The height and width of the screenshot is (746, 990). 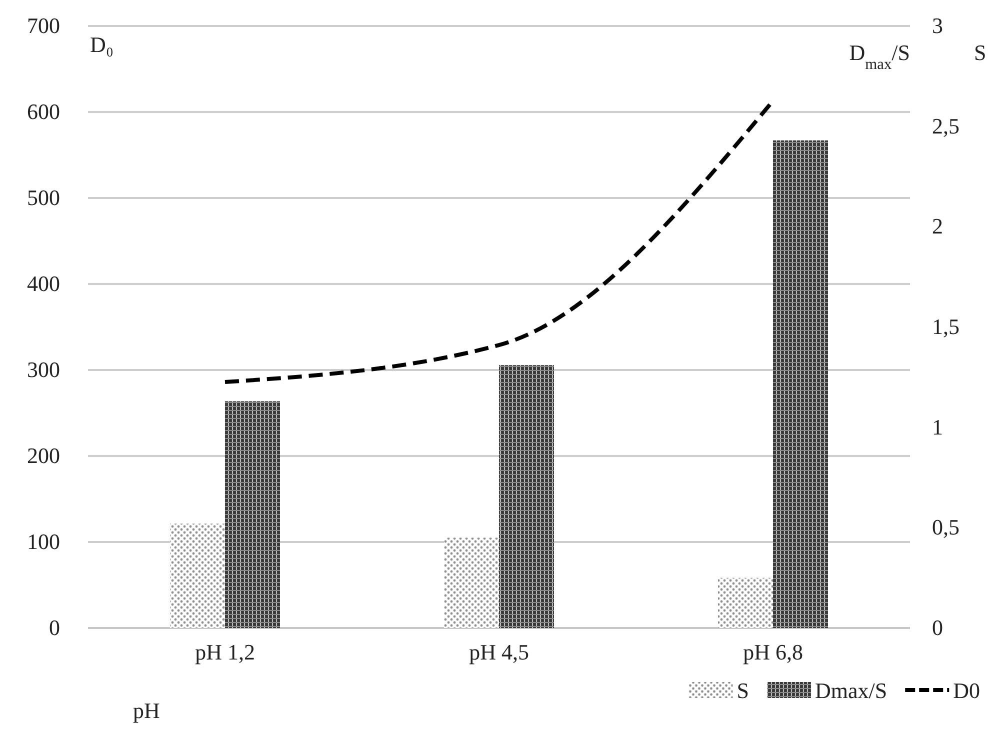 What do you see at coordinates (102, 44) in the screenshot?
I see `y-axis-title: D₀` at bounding box center [102, 44].